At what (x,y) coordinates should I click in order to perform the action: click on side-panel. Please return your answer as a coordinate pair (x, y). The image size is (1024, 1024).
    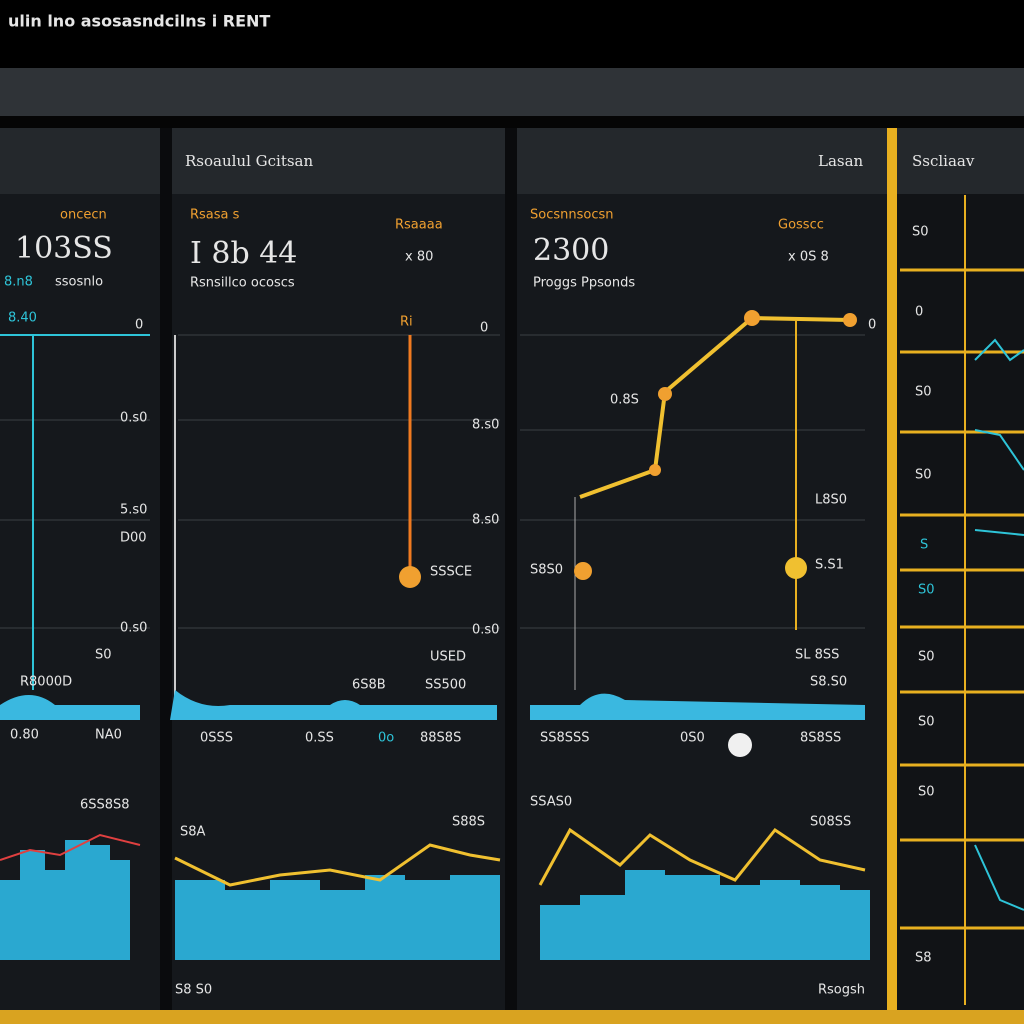
    Looking at the image, I should click on (960, 602).